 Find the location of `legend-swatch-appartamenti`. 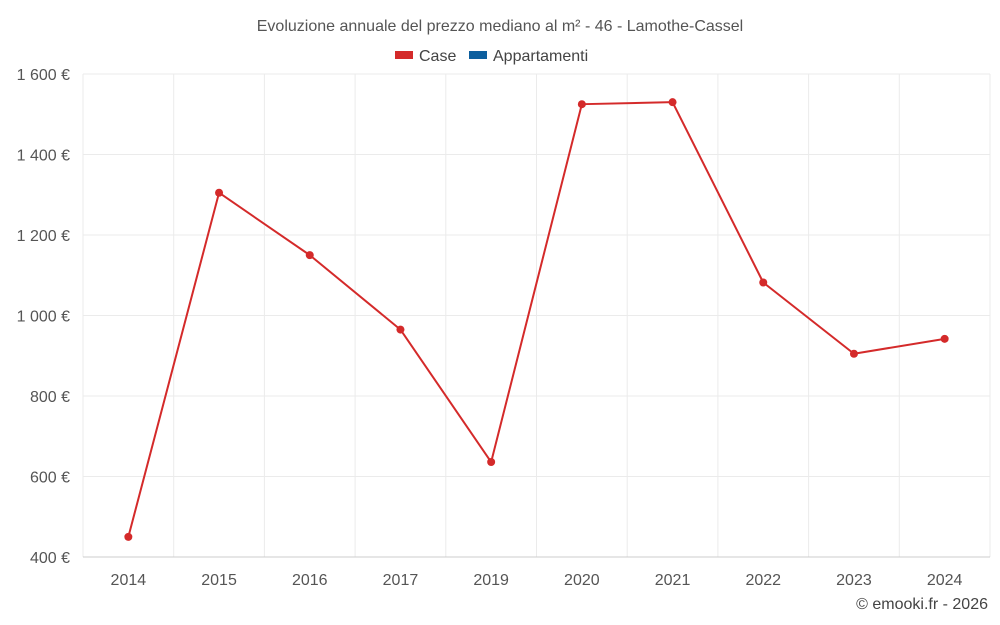

legend-swatch-appartamenti is located at coordinates (478, 55).